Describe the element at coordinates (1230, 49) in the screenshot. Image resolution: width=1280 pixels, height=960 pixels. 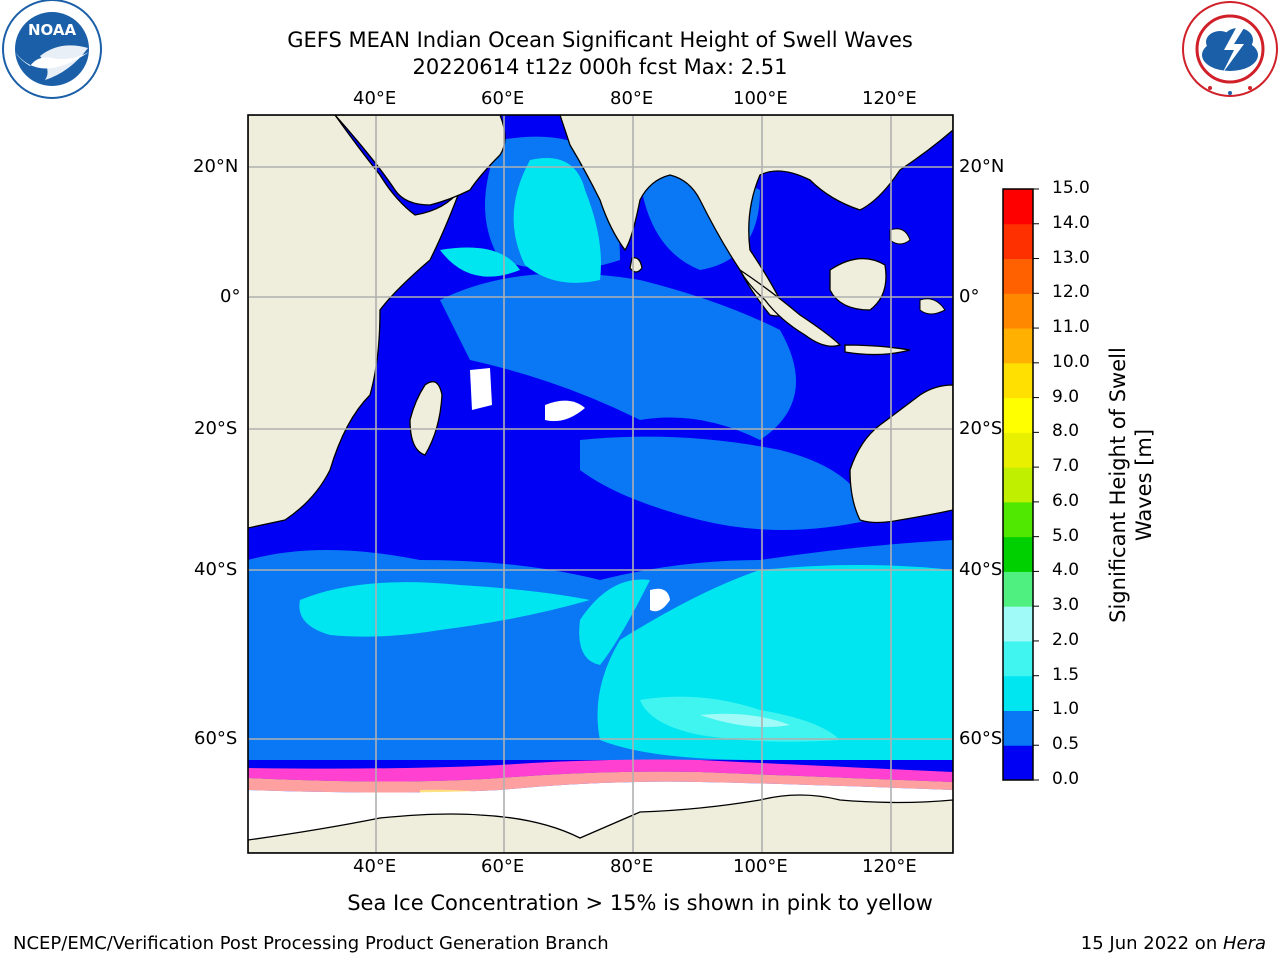
I see `nws-logo` at that location.